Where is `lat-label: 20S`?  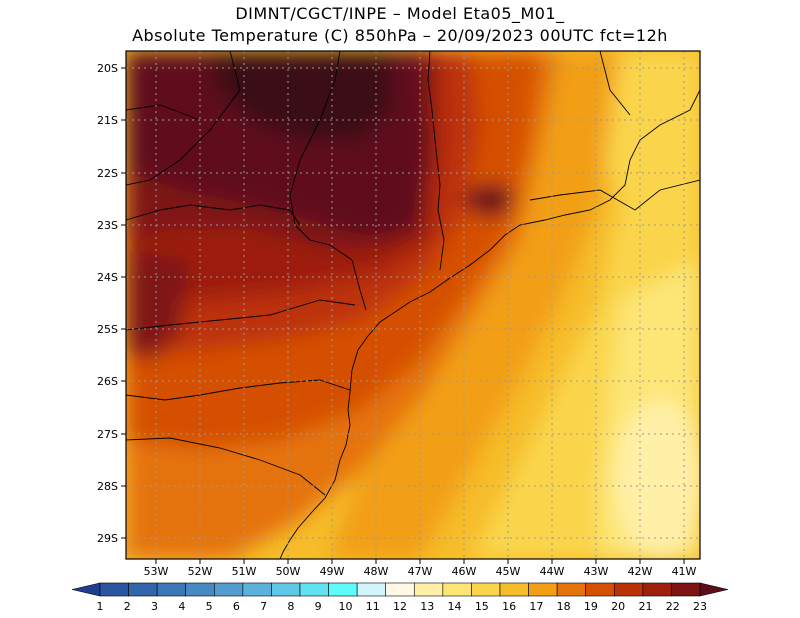 lat-label: 20S is located at coordinates (107, 68).